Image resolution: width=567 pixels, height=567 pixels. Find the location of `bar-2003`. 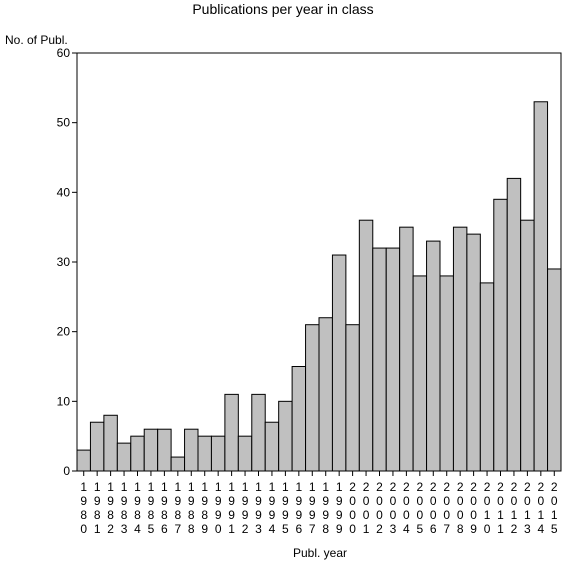

bar-2003 is located at coordinates (393, 359).